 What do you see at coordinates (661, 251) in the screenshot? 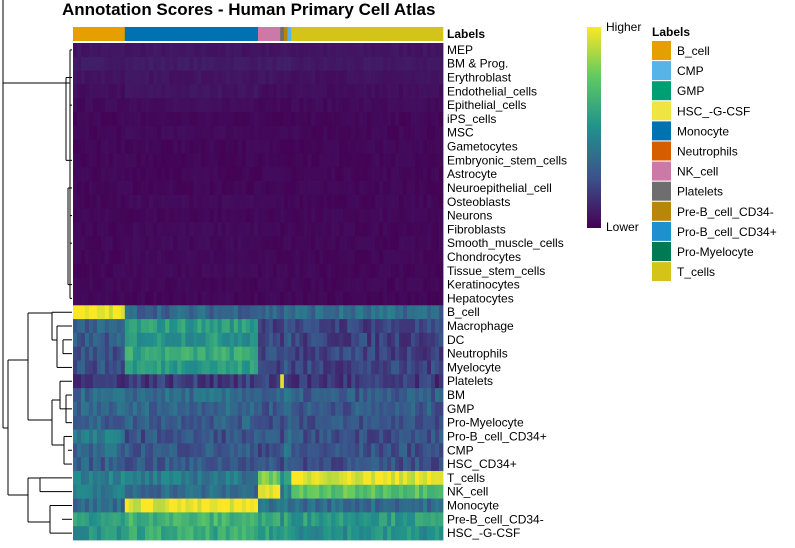
I see `legend-swatch` at bounding box center [661, 251].